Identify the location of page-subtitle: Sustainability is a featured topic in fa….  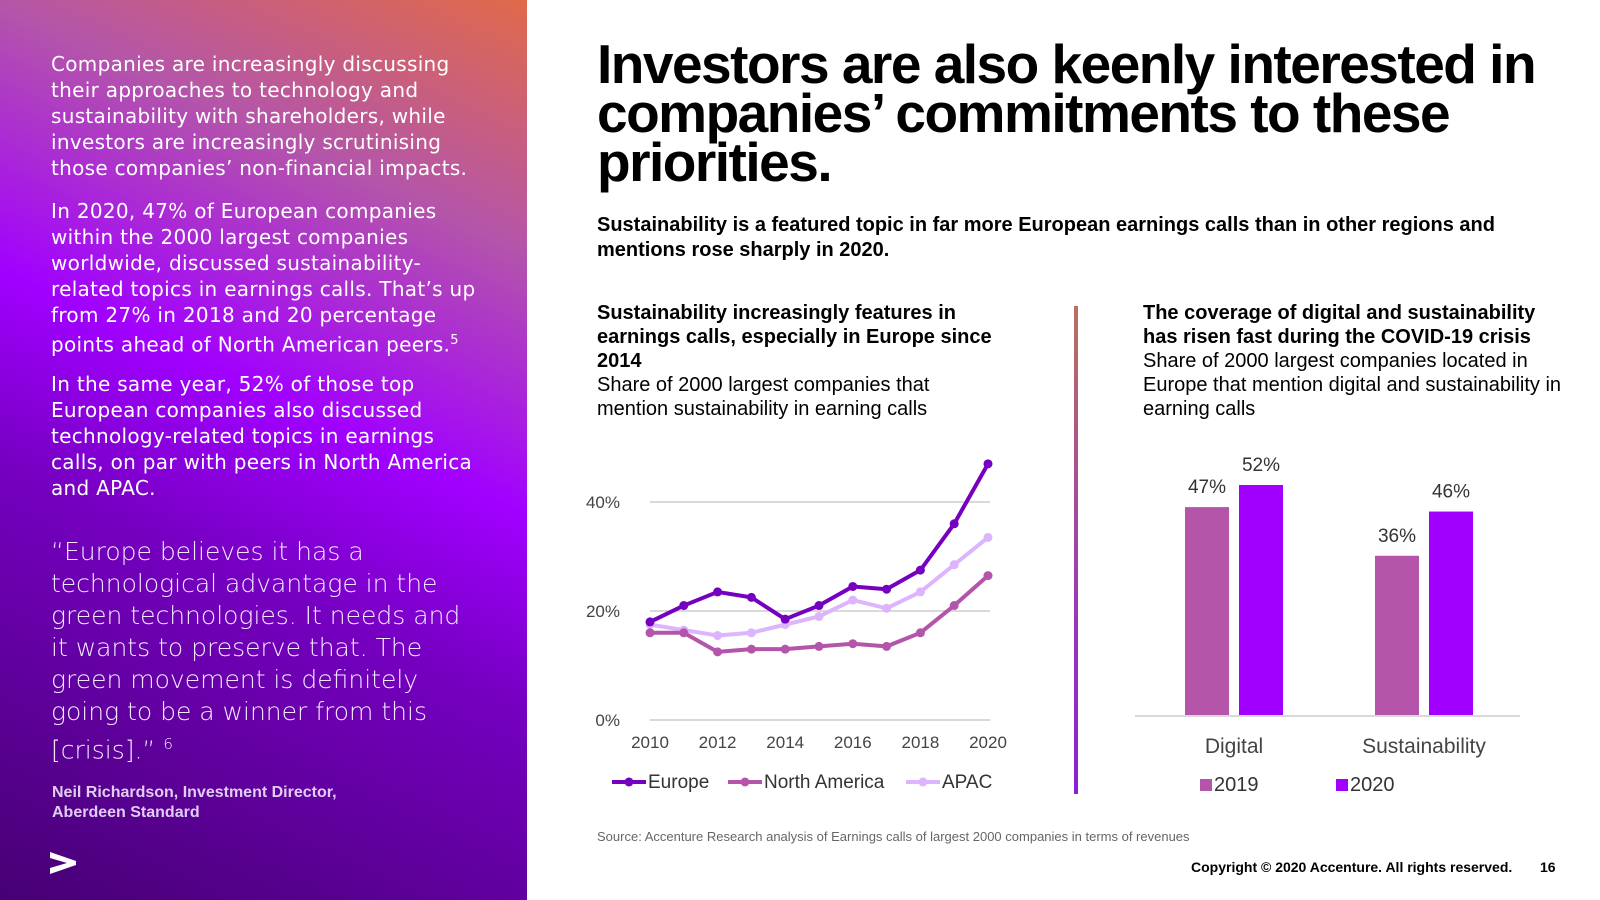
(1046, 237).